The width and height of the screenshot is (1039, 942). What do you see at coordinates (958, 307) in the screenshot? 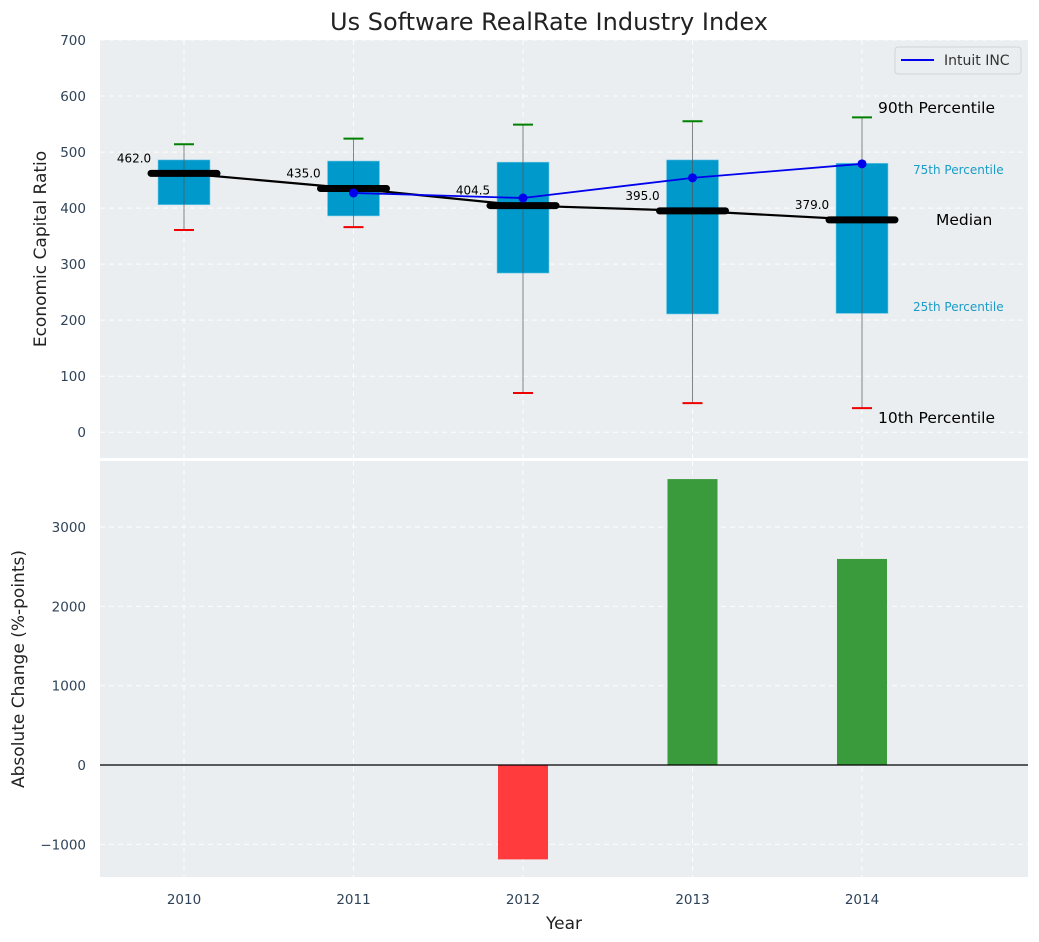
I see `annotation-p25: 25th Percentile` at bounding box center [958, 307].